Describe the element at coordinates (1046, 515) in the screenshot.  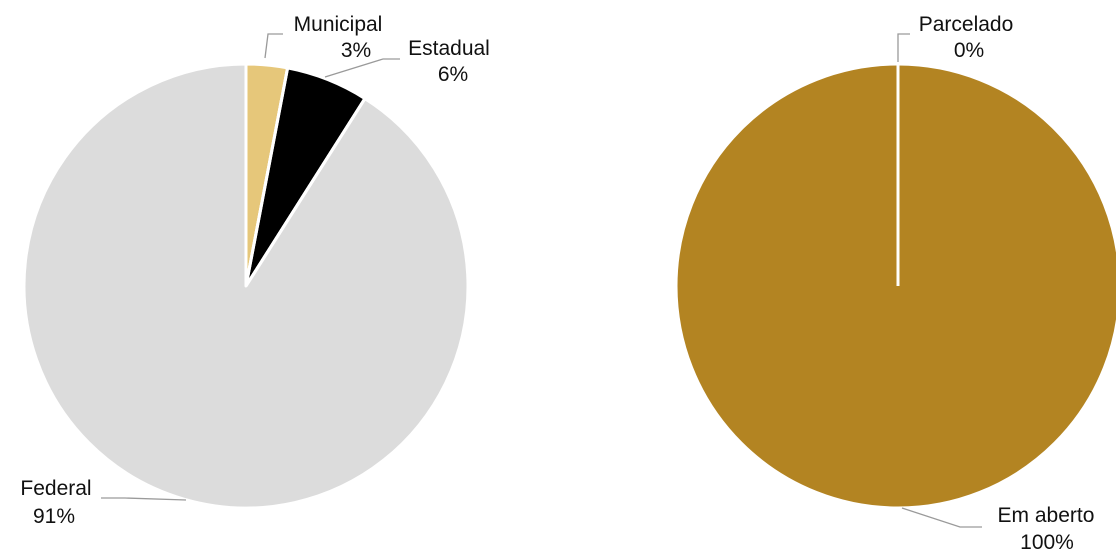
I see `slice-label-em-aberto: Em aberto` at that location.